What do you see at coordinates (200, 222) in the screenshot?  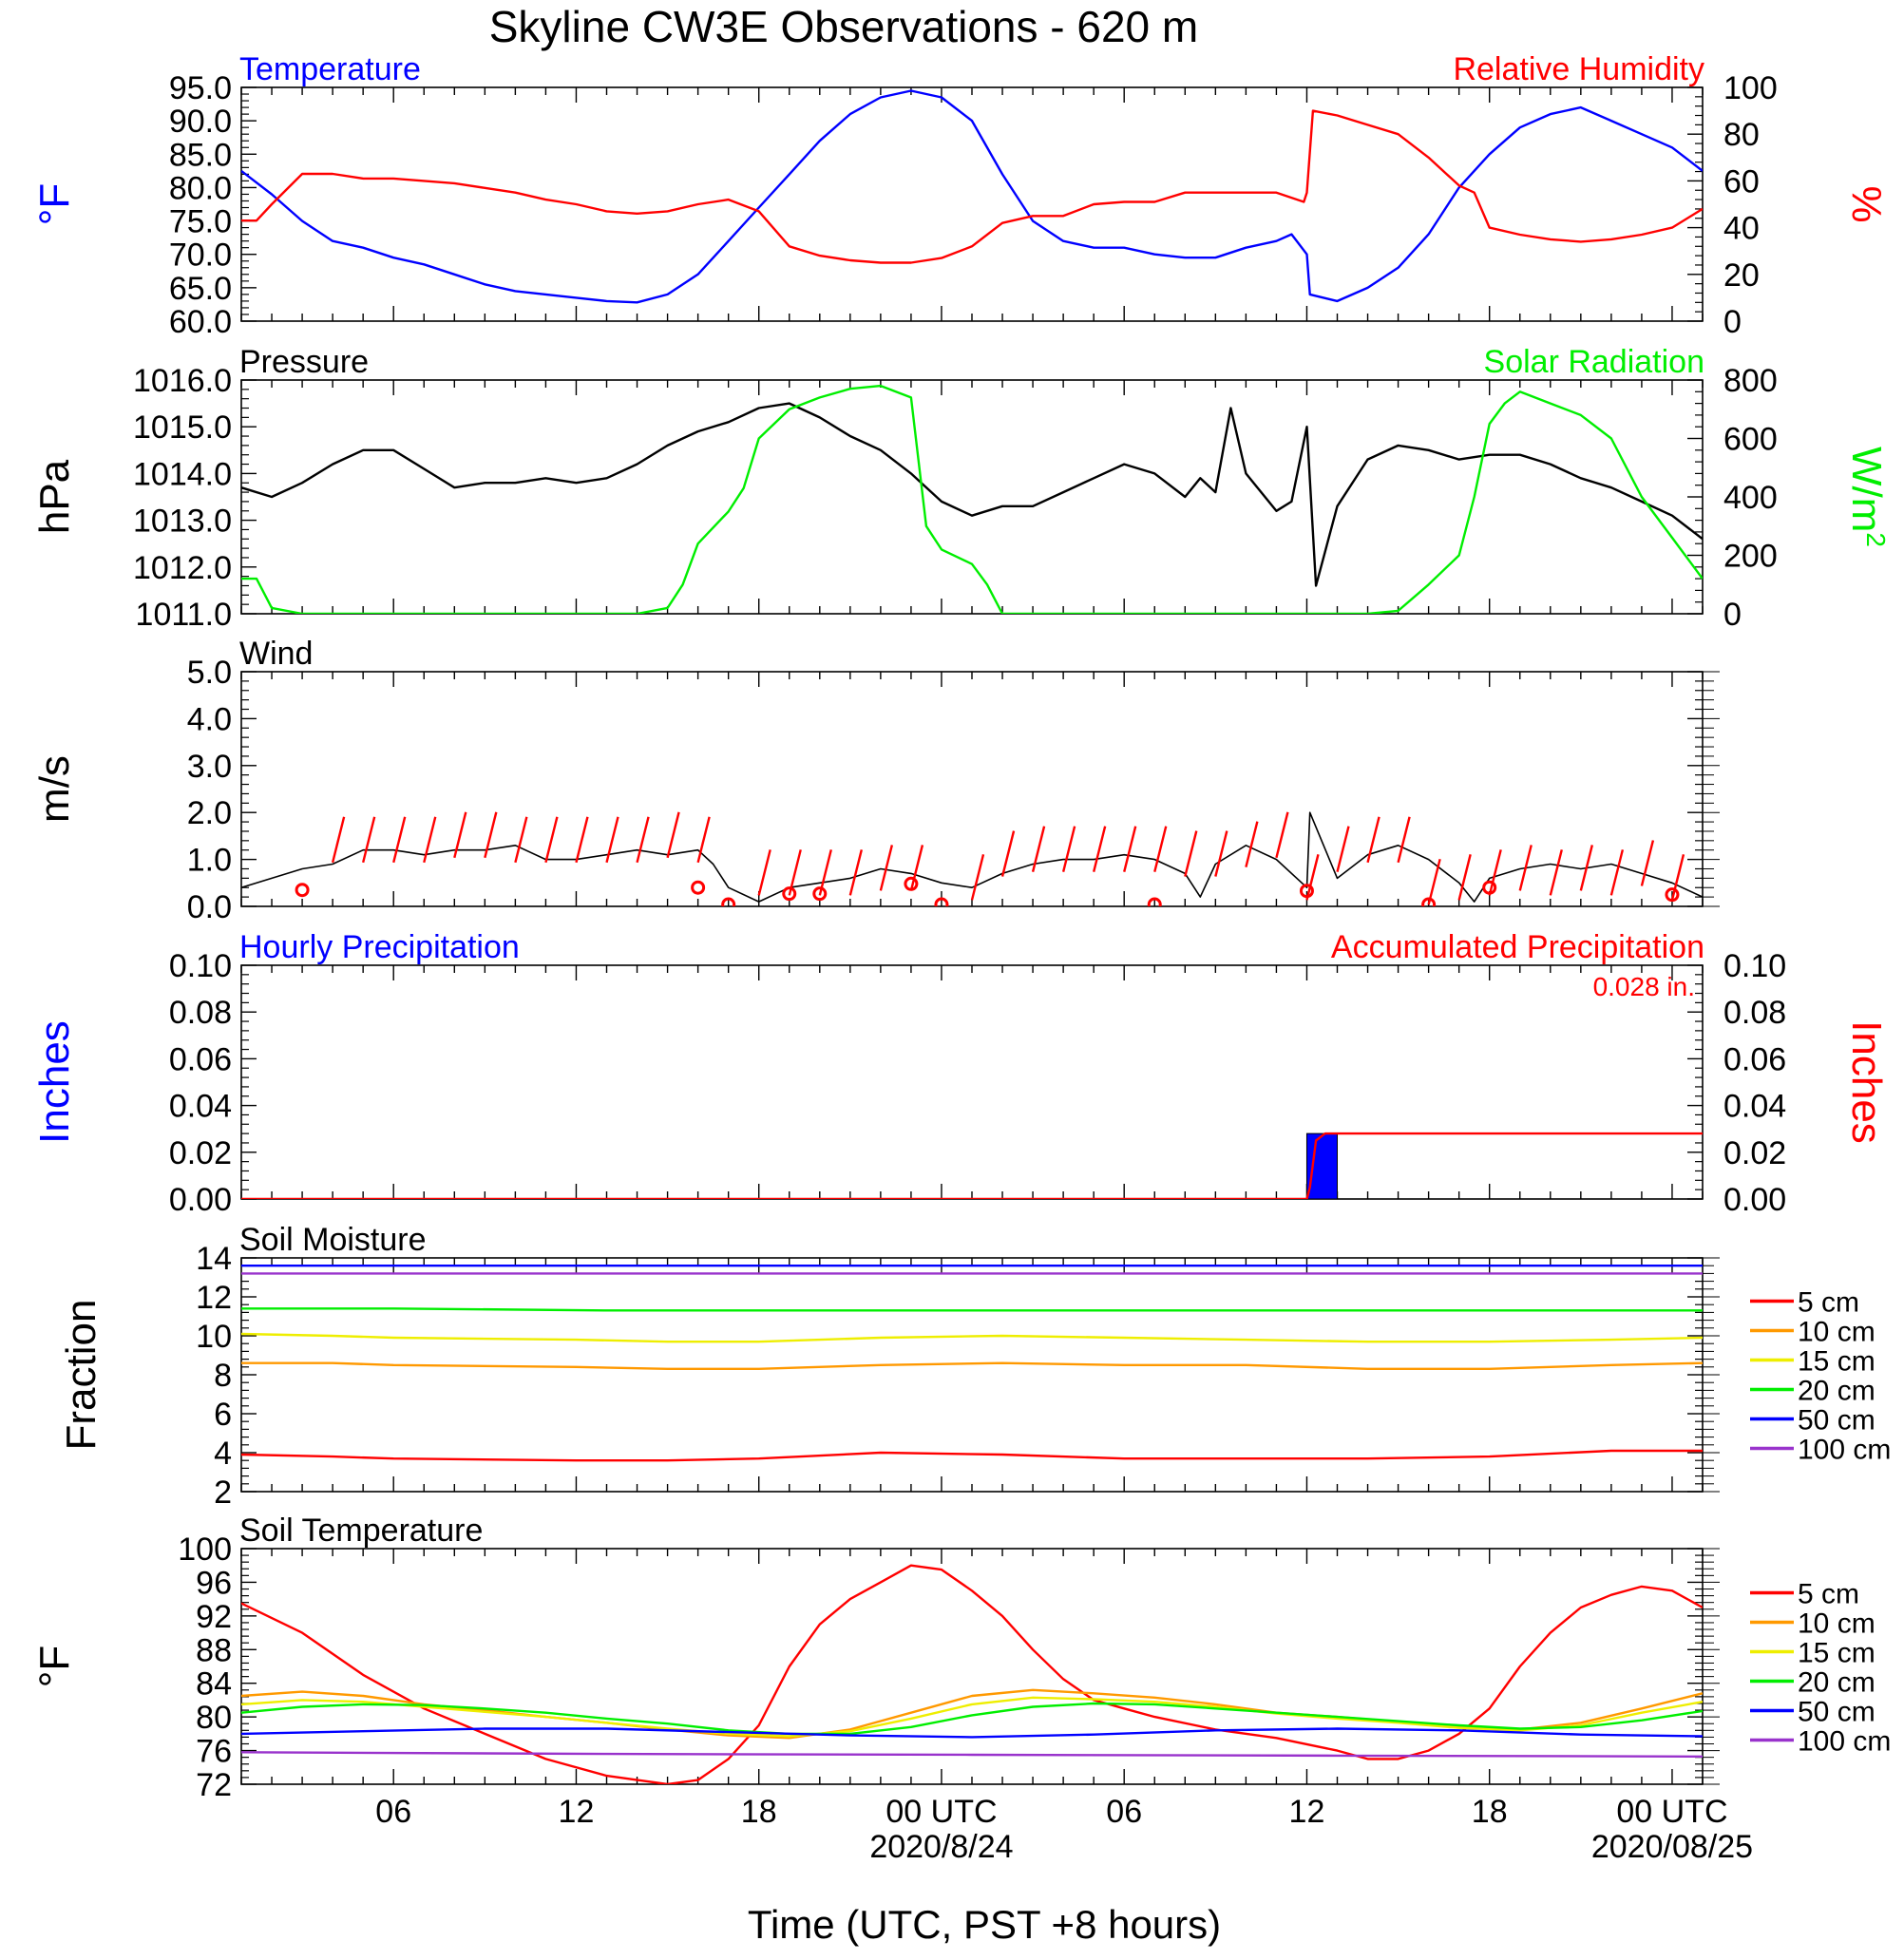 I see `y-tick-label-left: 75.0` at bounding box center [200, 222].